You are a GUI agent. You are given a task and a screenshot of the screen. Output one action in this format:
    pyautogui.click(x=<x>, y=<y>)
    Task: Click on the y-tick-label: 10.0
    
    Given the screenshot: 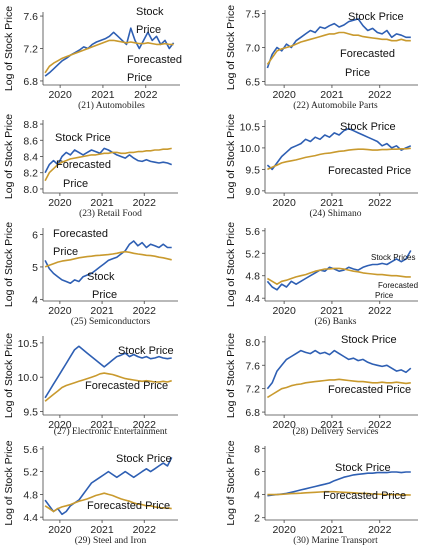 What is the action you would take?
    pyautogui.click(x=28, y=378)
    